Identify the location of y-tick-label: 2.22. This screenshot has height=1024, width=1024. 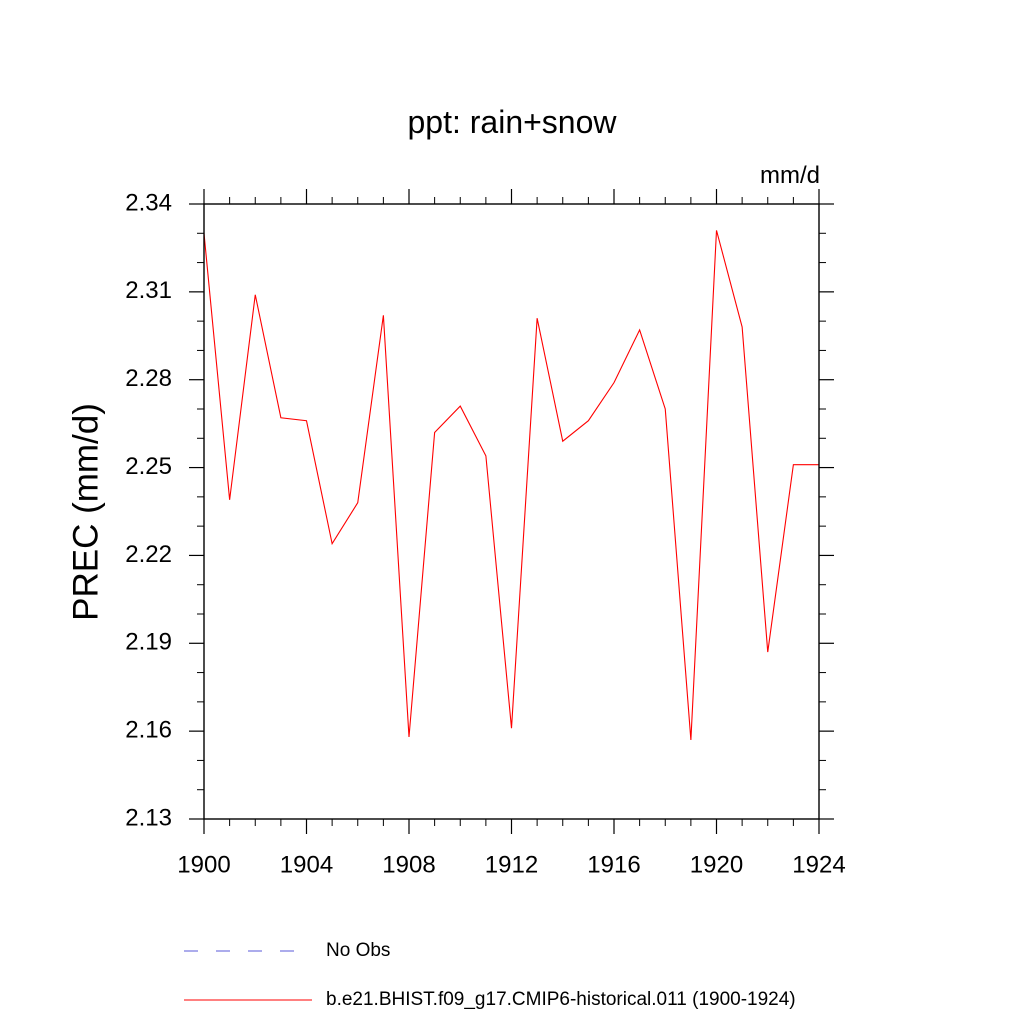
(148, 554).